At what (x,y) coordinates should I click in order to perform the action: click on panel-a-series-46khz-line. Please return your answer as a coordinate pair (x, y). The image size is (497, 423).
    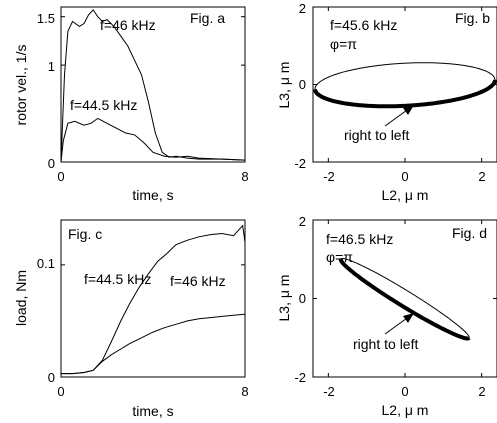
    Looking at the image, I should click on (153, 86).